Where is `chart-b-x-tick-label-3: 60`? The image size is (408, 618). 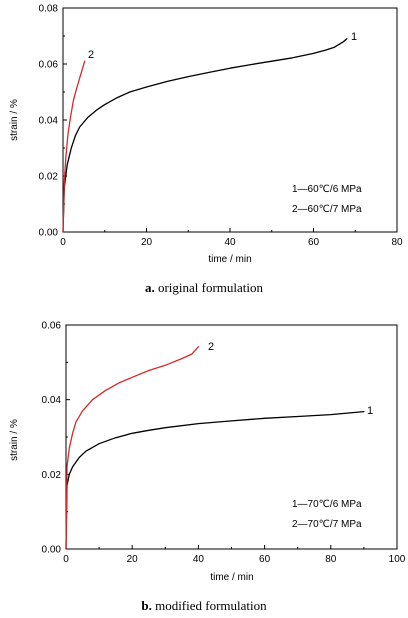
chart-b-x-tick-label-3: 60 is located at coordinates (265, 559).